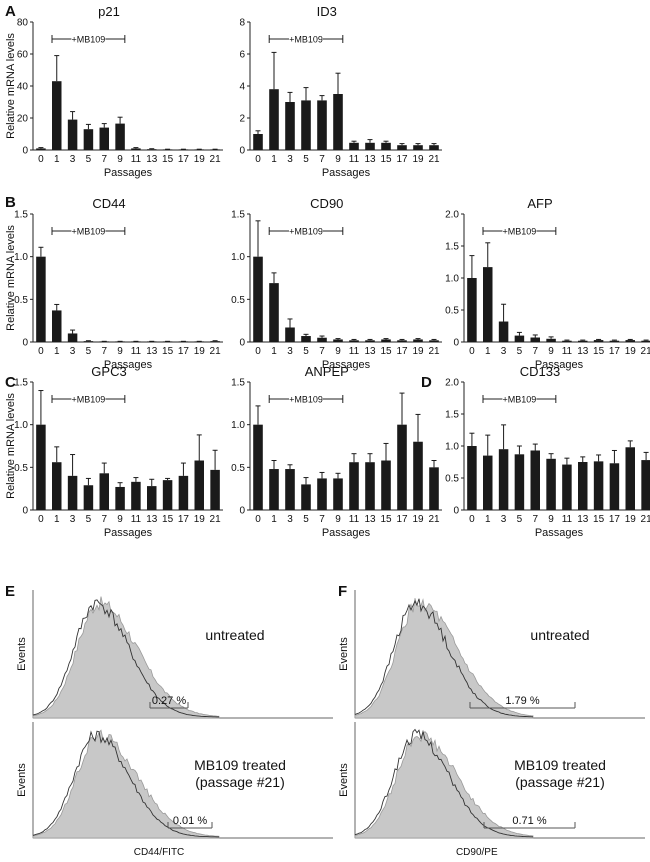 The image size is (650, 862). Describe the element at coordinates (560, 782) in the screenshot. I see `histogram-subtitle: (passage #21)` at that location.